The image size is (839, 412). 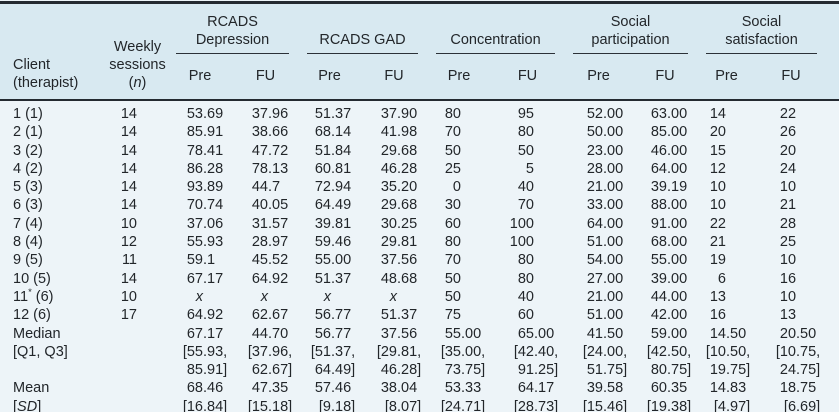 What do you see at coordinates (536, 361) in the screenshot?
I see `table-cell: [42.40, 91.25]` at bounding box center [536, 361].